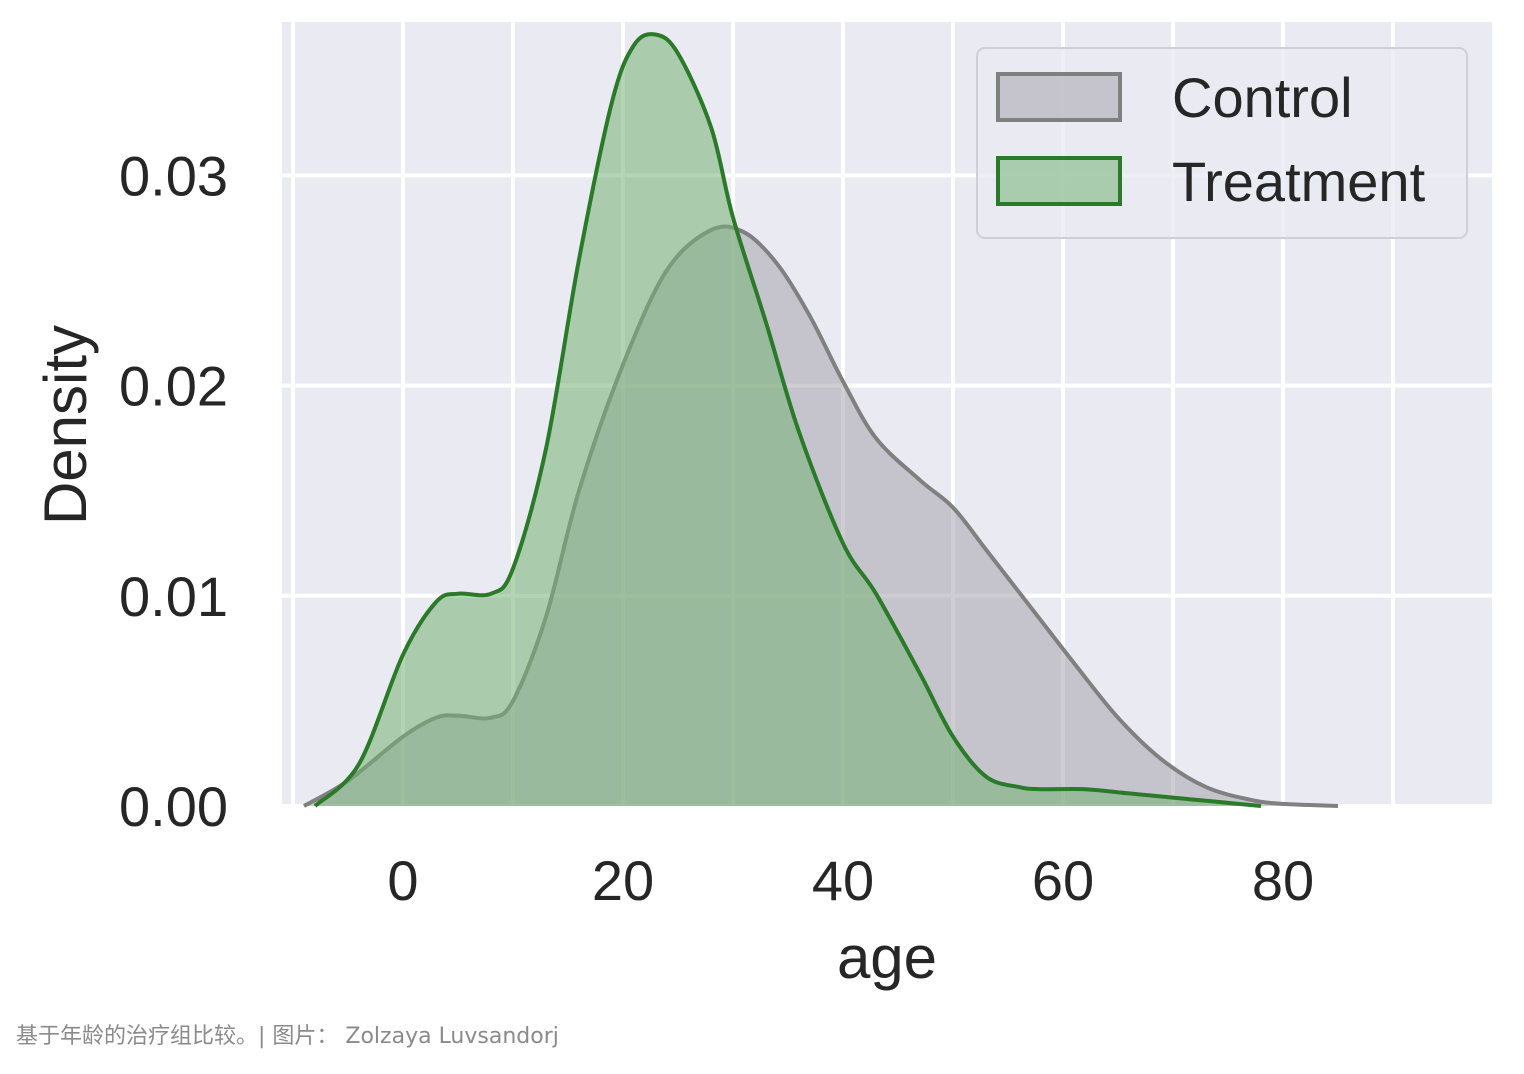  Describe the element at coordinates (887, 957) in the screenshot. I see `x-axis-label: age` at that location.